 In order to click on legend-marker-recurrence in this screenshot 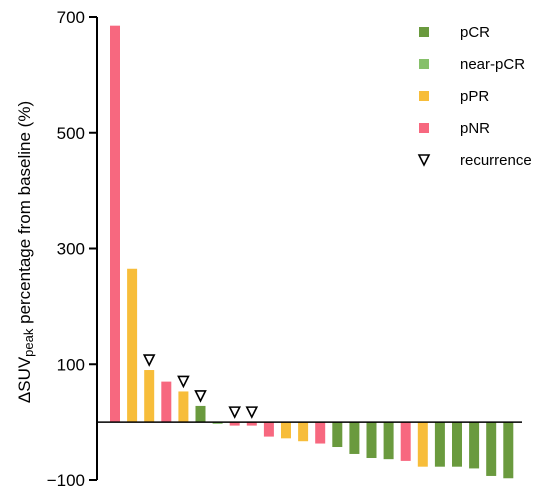, I will do `click(424, 160)`.